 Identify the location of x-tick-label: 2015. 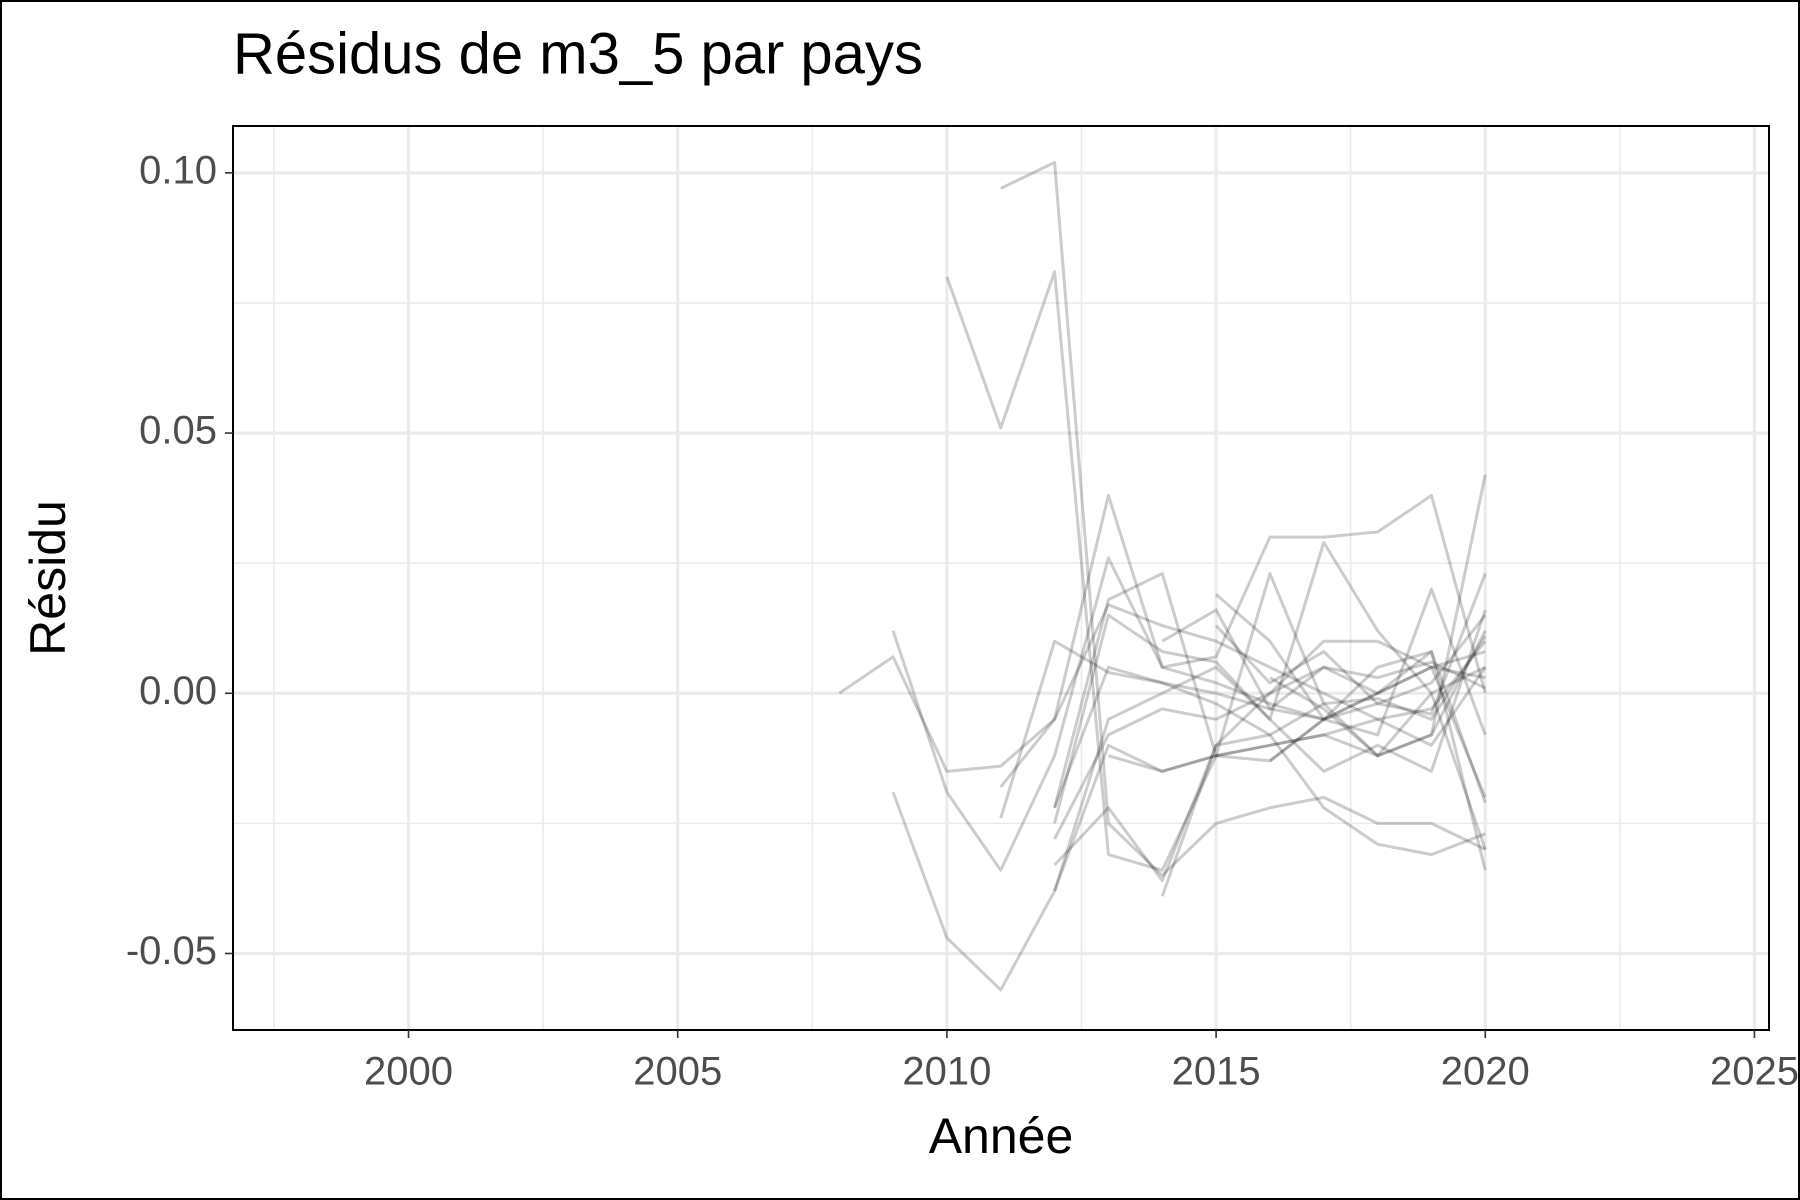
(1216, 1072).